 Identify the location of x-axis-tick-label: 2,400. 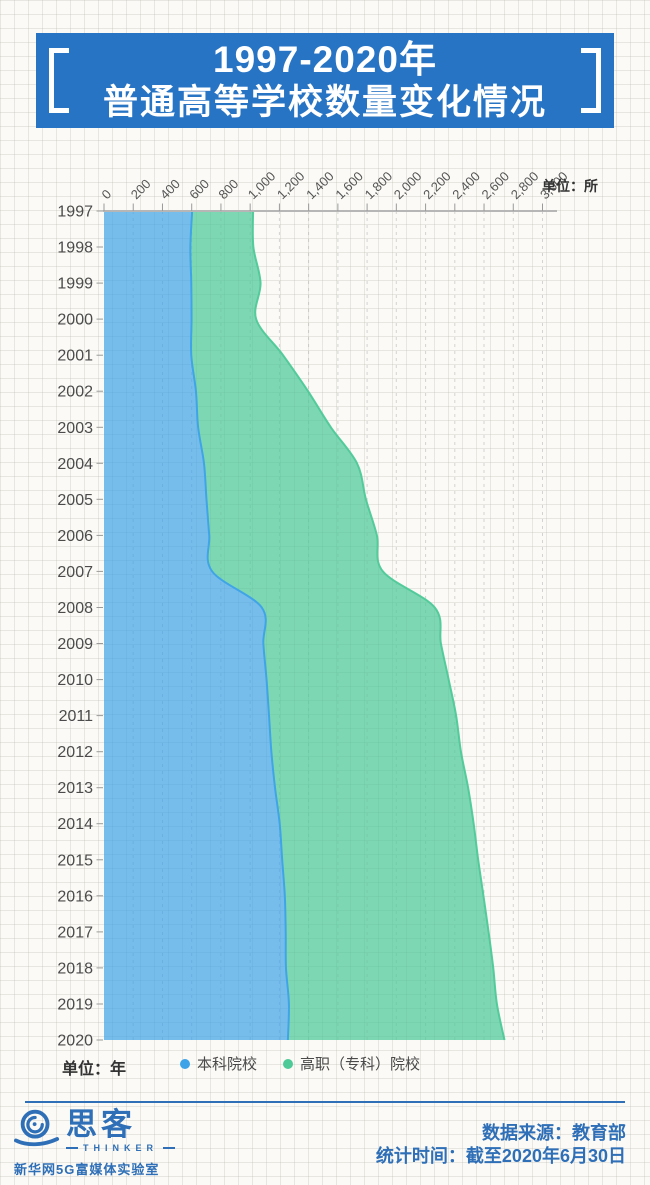
(466, 186).